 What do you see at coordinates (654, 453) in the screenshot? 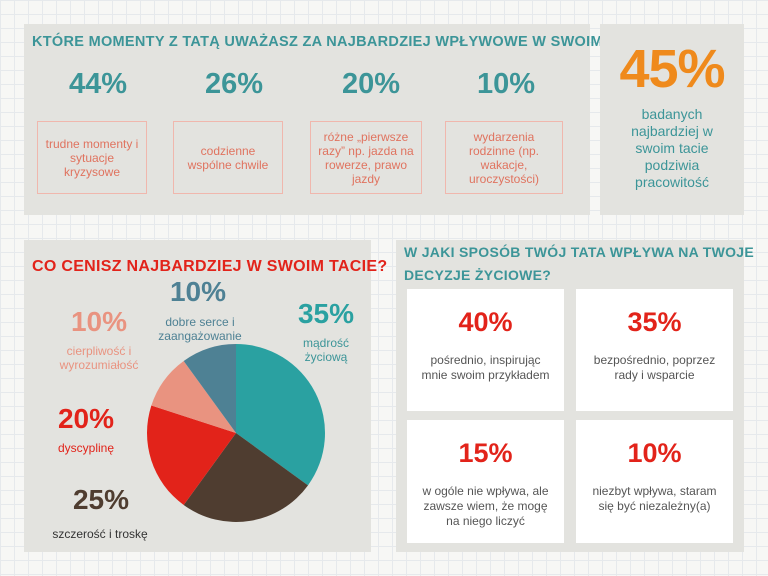
I see `decision-pct-4: 10%` at bounding box center [654, 453].